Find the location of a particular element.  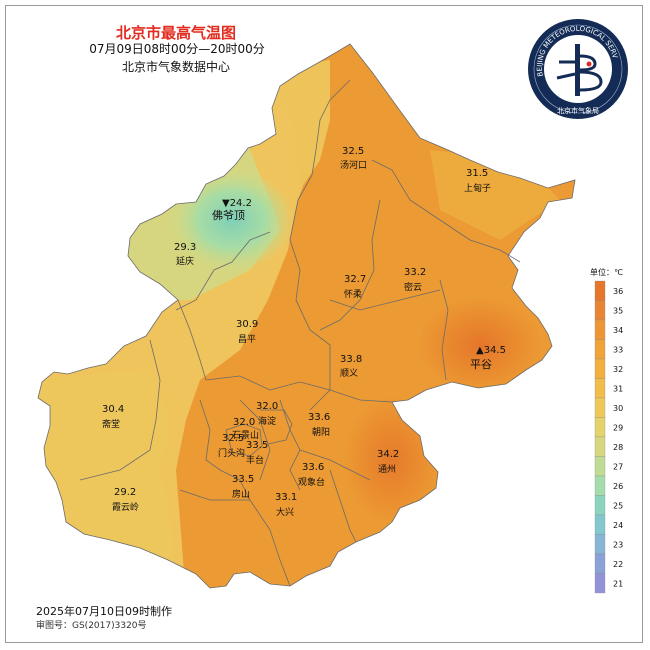

svg-text: 顺义 is located at coordinates (349, 373).